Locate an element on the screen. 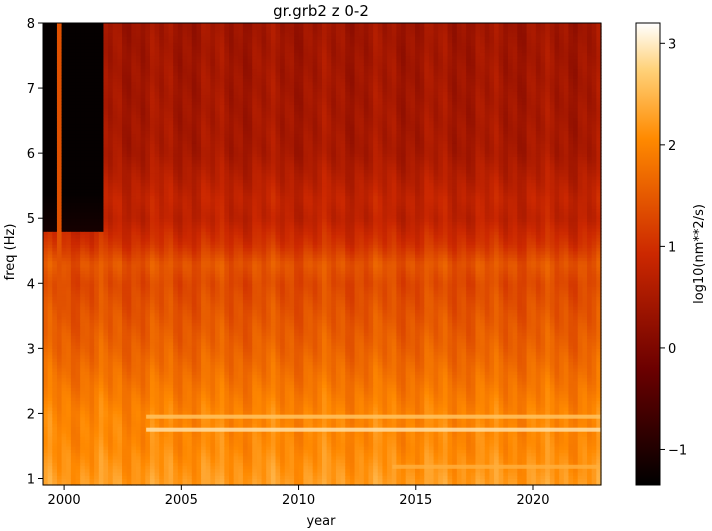  chart-title: gr.grb2 z 0-2 is located at coordinates (321, 11).